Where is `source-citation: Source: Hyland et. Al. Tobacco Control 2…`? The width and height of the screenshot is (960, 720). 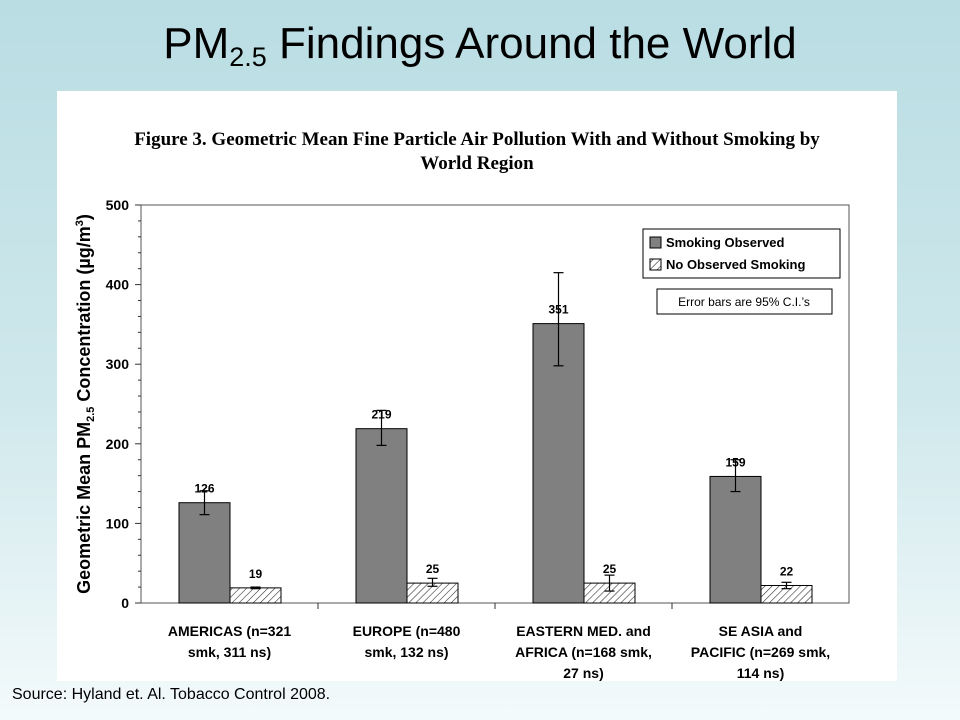
source-citation: Source: Hyland et. Al. Tobacco Control 2… is located at coordinates (171, 694).